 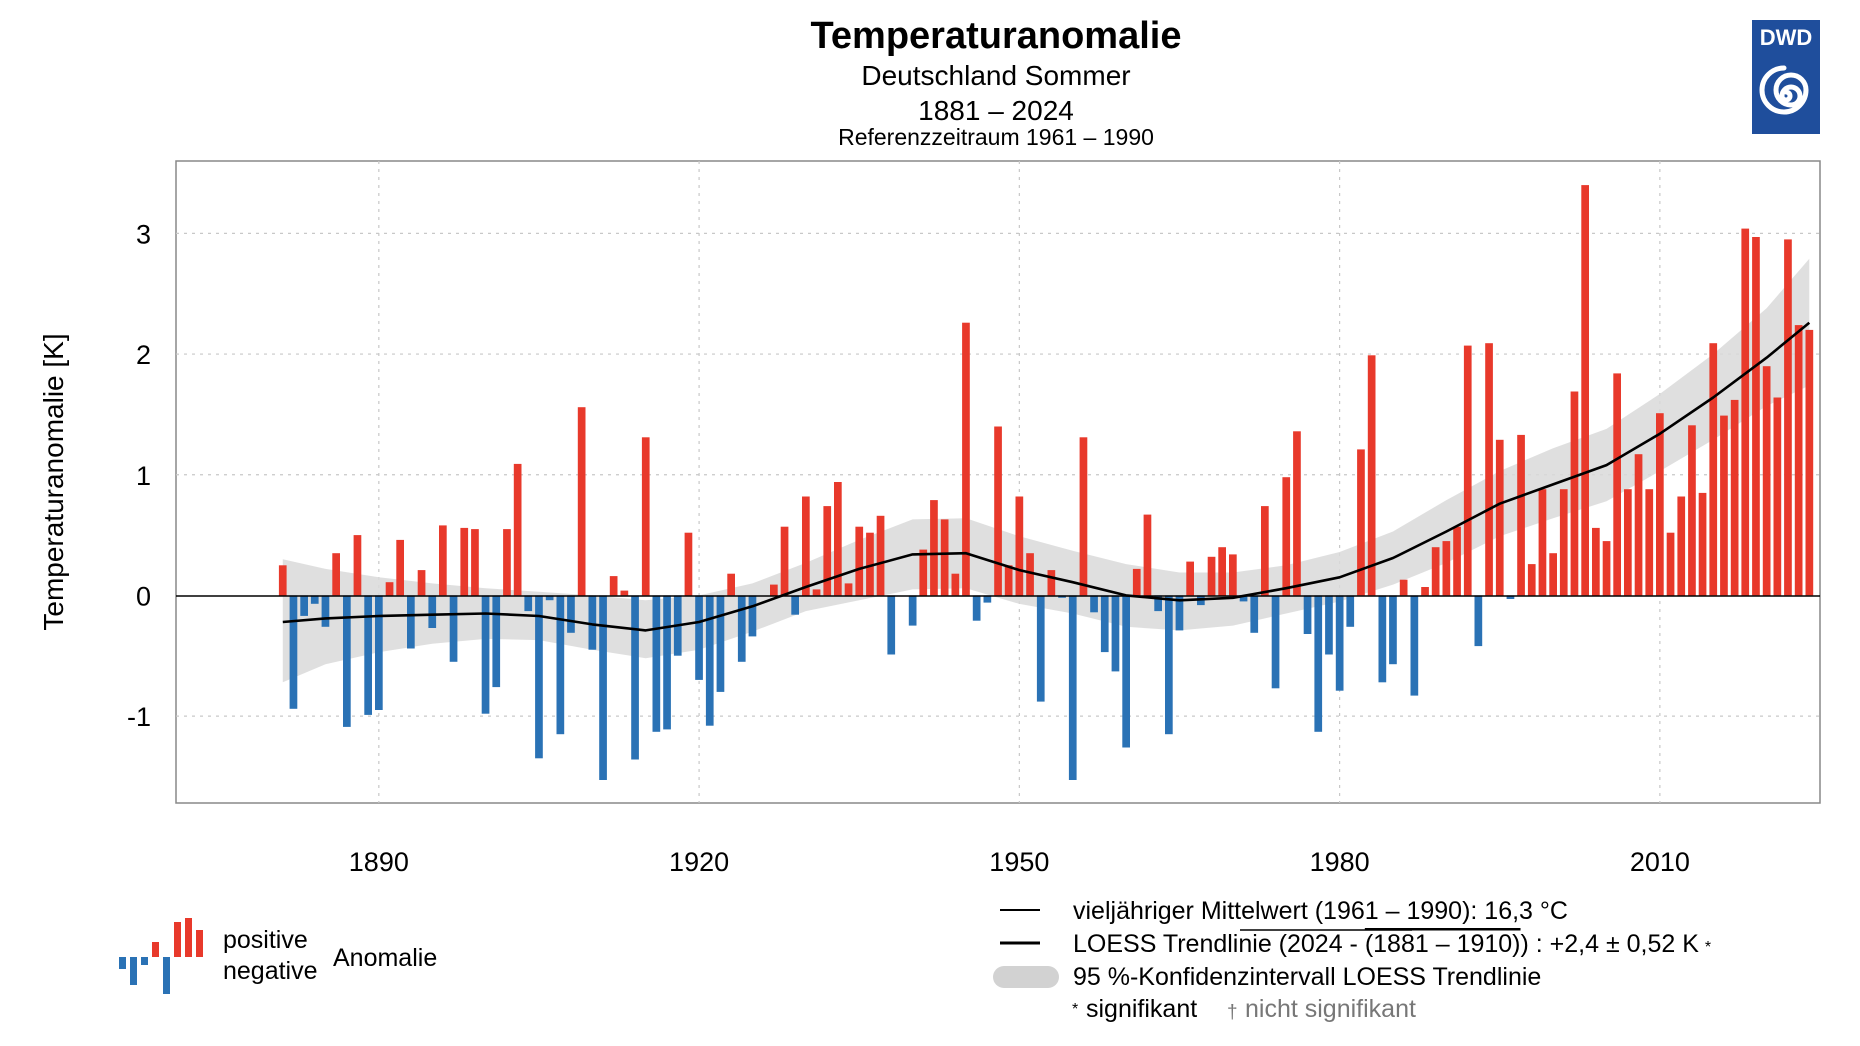 I want to click on bar-1959, so click(x=1115, y=633).